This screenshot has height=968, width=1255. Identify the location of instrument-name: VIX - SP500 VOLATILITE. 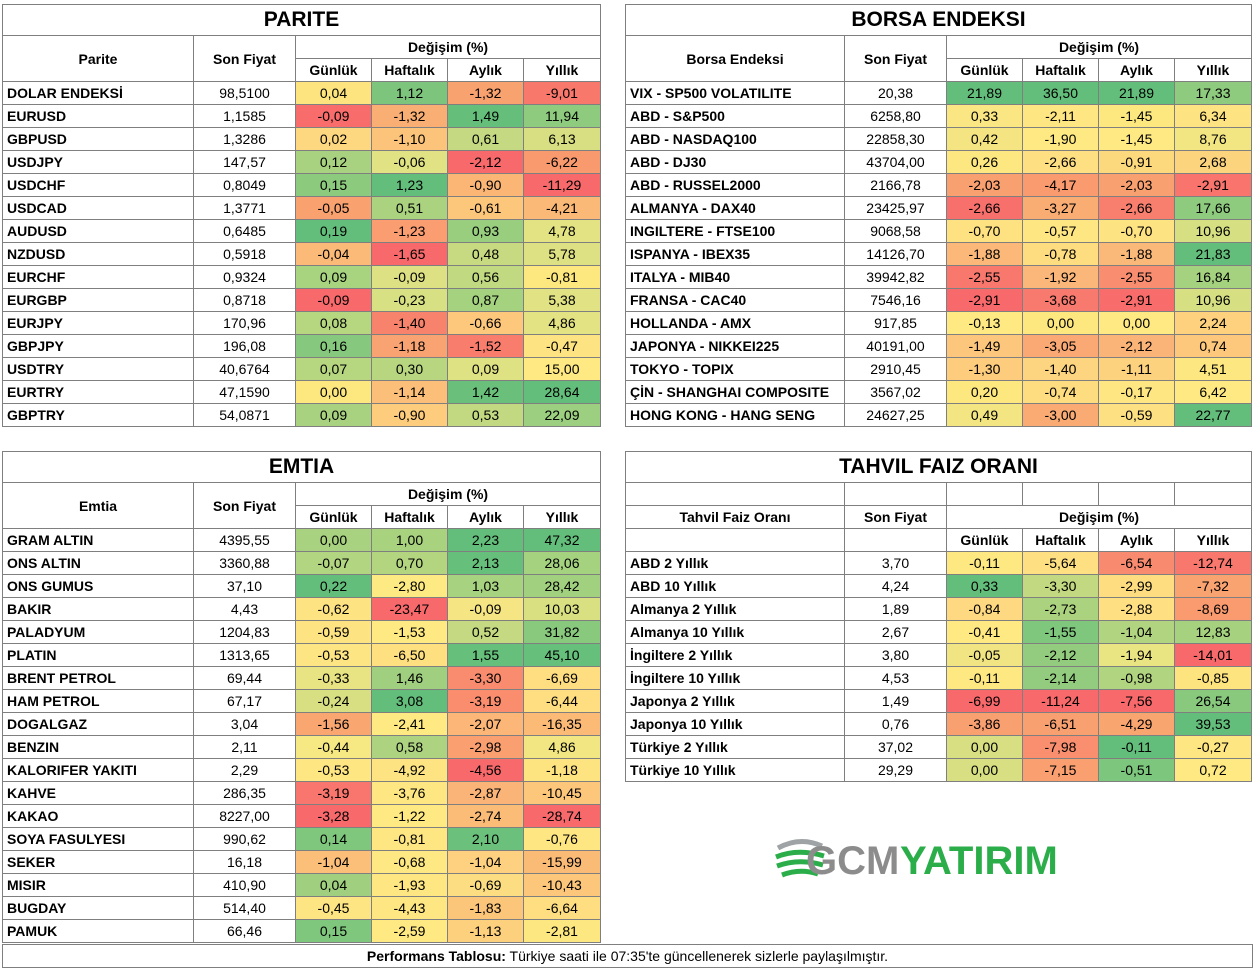
(735, 93).